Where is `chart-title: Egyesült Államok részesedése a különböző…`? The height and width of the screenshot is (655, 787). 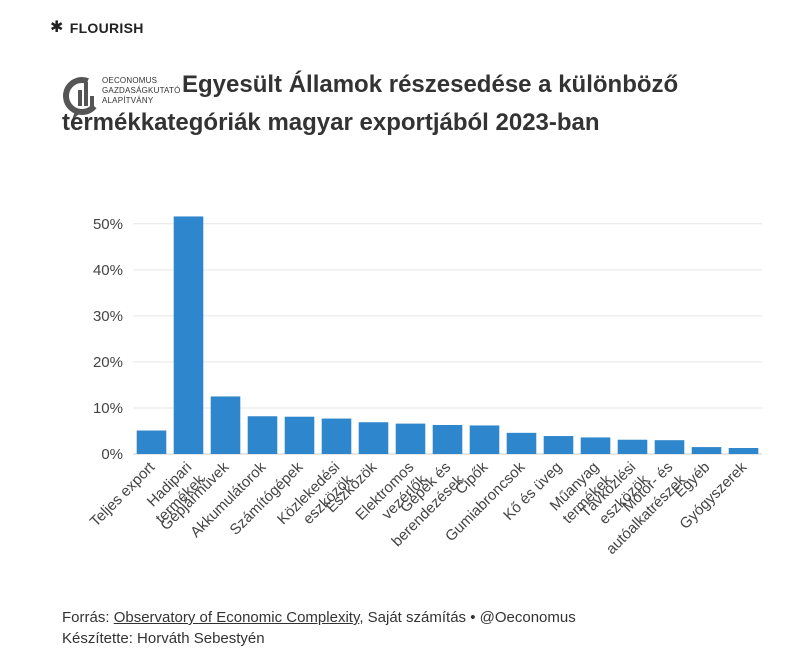 chart-title: Egyesült Államok részesedése a különböző… is located at coordinates (370, 103).